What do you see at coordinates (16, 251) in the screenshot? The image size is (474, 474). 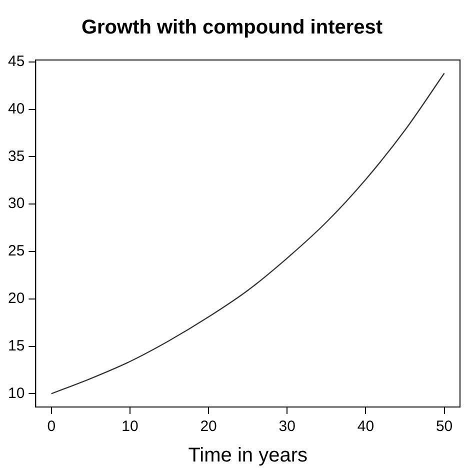 I see `y-tick-label: 25` at bounding box center [16, 251].